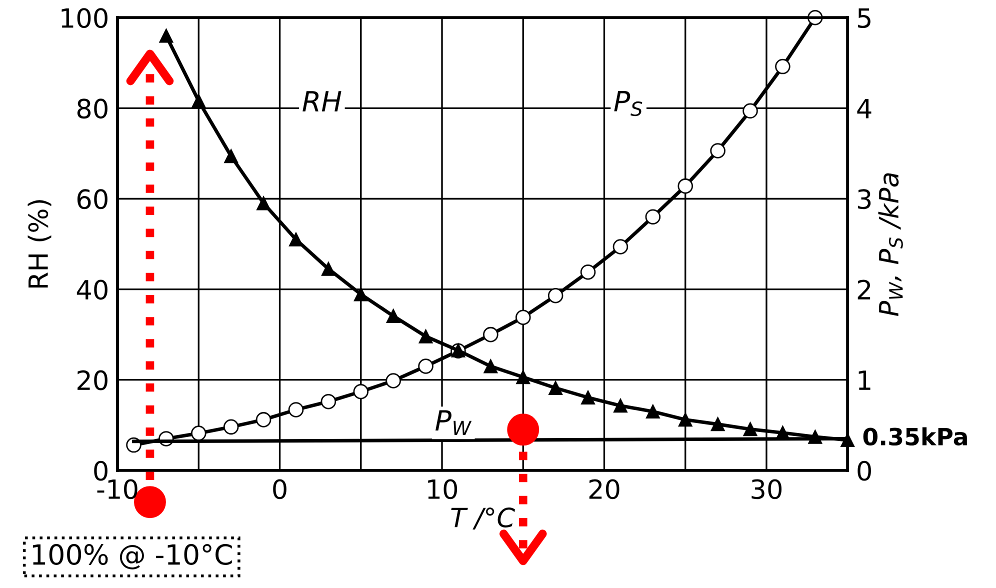 This screenshot has width=996, height=588. Describe the element at coordinates (443, 489) in the screenshot. I see `x-tick-label: 10` at that location.